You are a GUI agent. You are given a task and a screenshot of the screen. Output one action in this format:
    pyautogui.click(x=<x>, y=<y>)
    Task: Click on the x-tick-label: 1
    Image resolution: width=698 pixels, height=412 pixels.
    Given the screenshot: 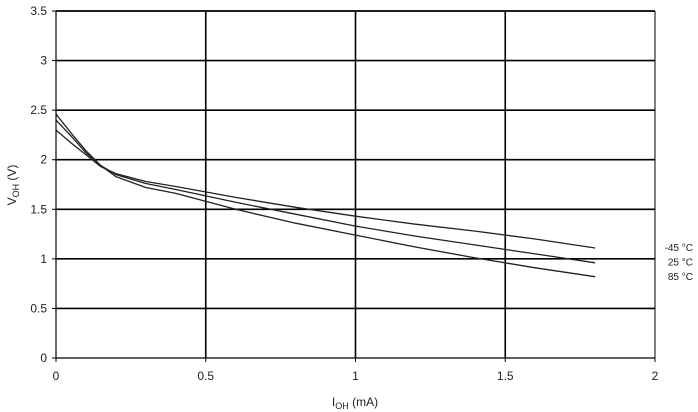 What is the action you would take?
    pyautogui.click(x=355, y=376)
    